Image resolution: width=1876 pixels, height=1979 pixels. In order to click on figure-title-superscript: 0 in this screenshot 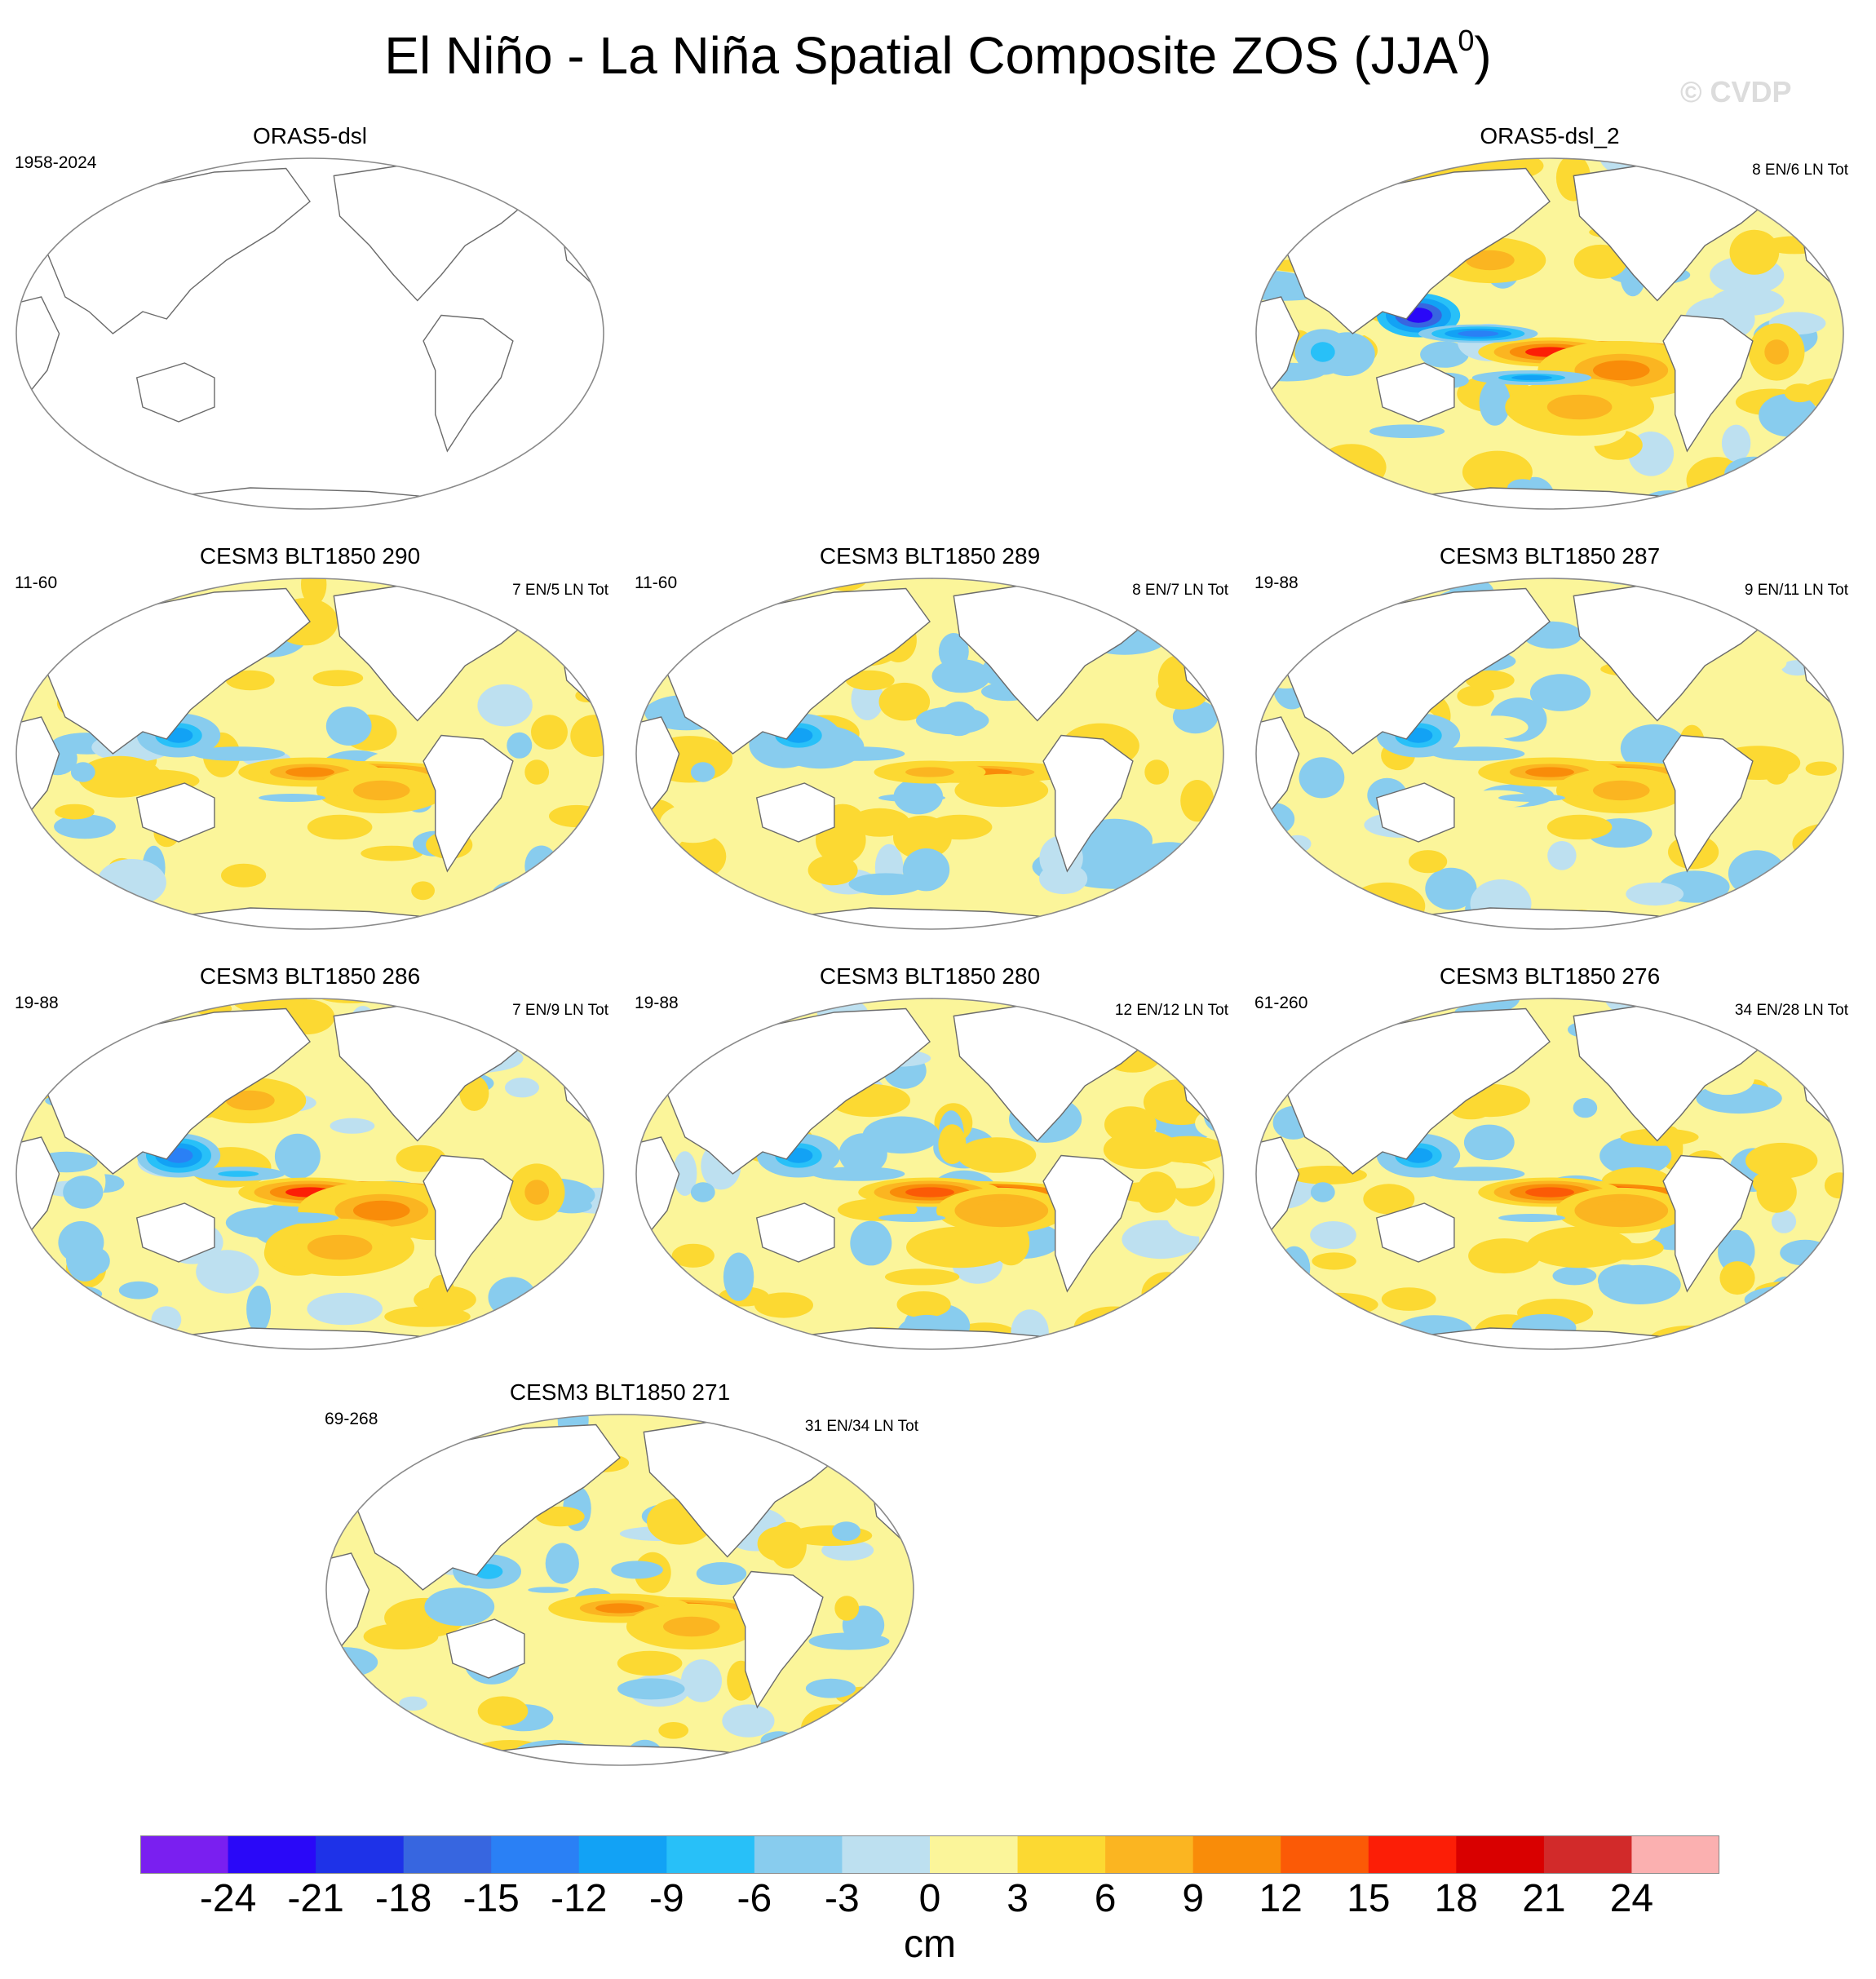, I will do `click(1466, 40)`.